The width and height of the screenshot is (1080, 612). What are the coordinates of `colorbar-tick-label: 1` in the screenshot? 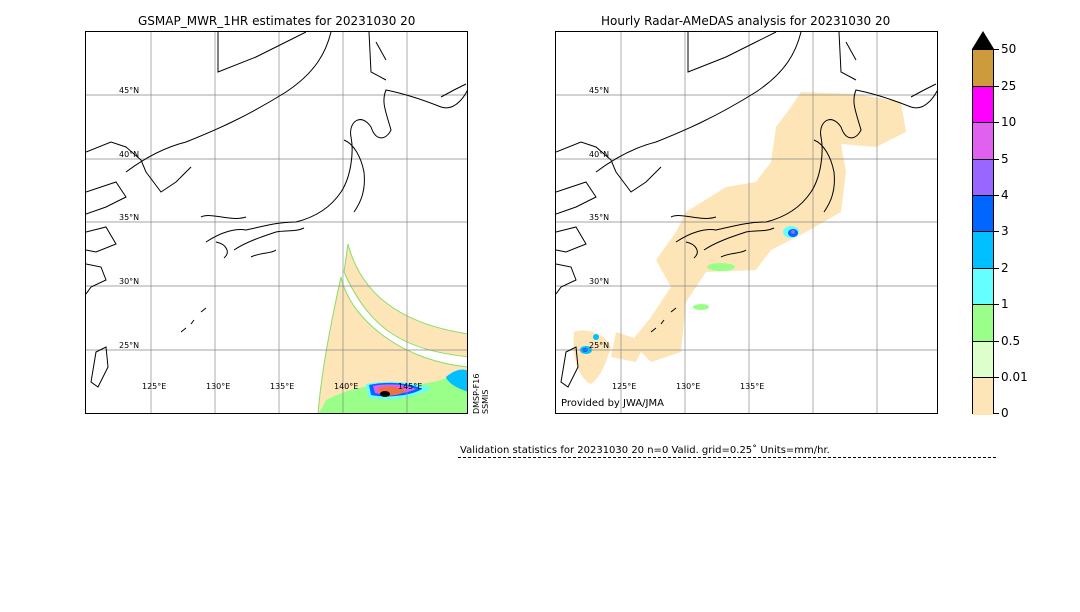 It's located at (1005, 304).